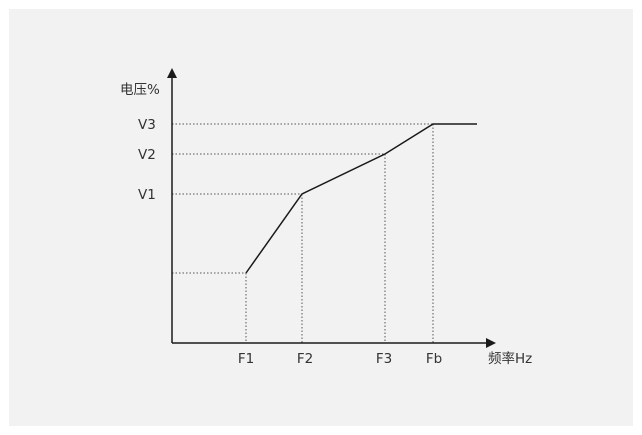 This screenshot has width=642, height=435. What do you see at coordinates (361, 198) in the screenshot?
I see `vf-curve-line` at bounding box center [361, 198].